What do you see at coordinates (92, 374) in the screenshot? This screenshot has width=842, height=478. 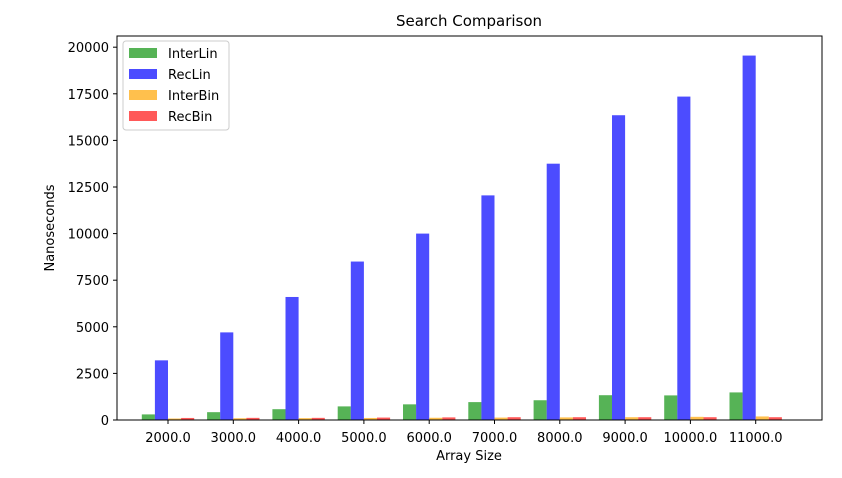 I see `y-tick-label: 2500` at bounding box center [92, 374].